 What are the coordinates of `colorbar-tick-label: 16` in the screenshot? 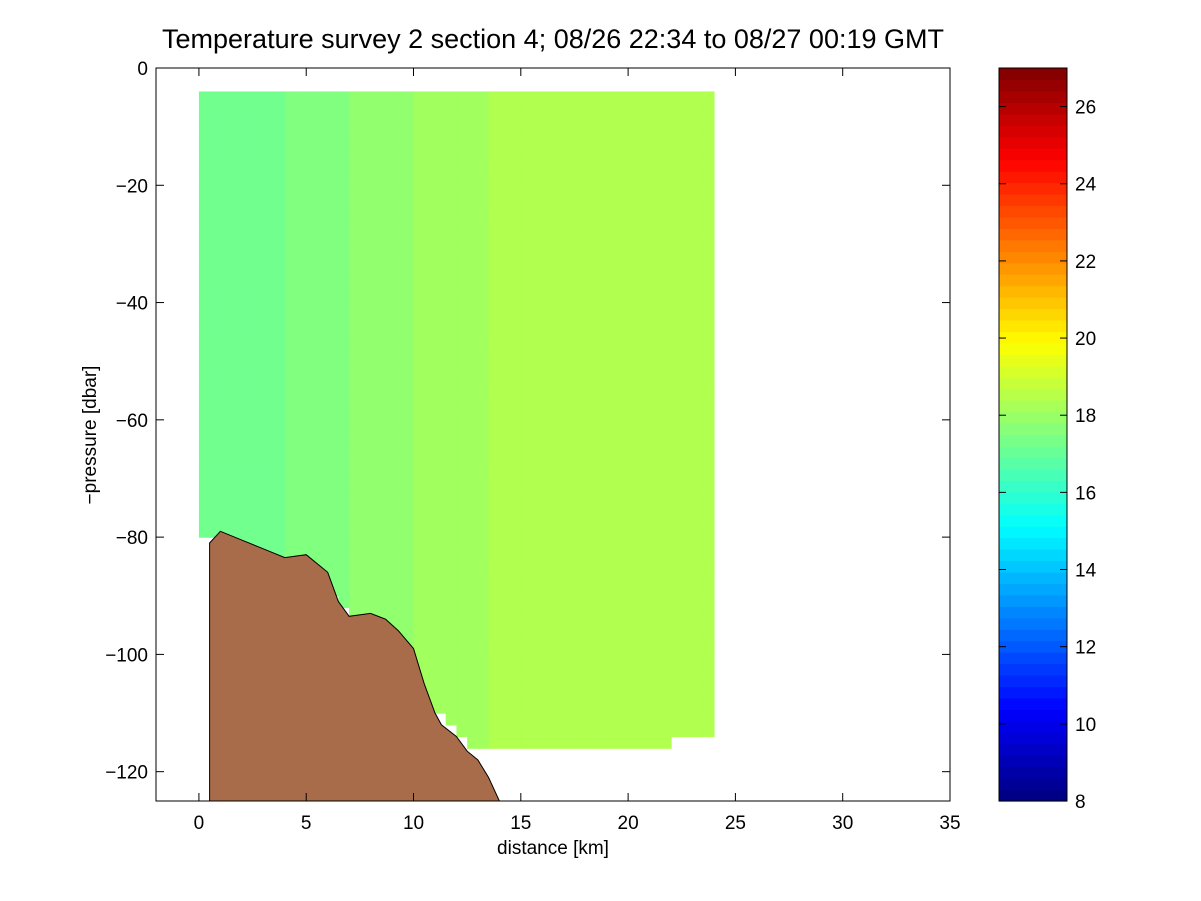 It's located at (1085, 493).